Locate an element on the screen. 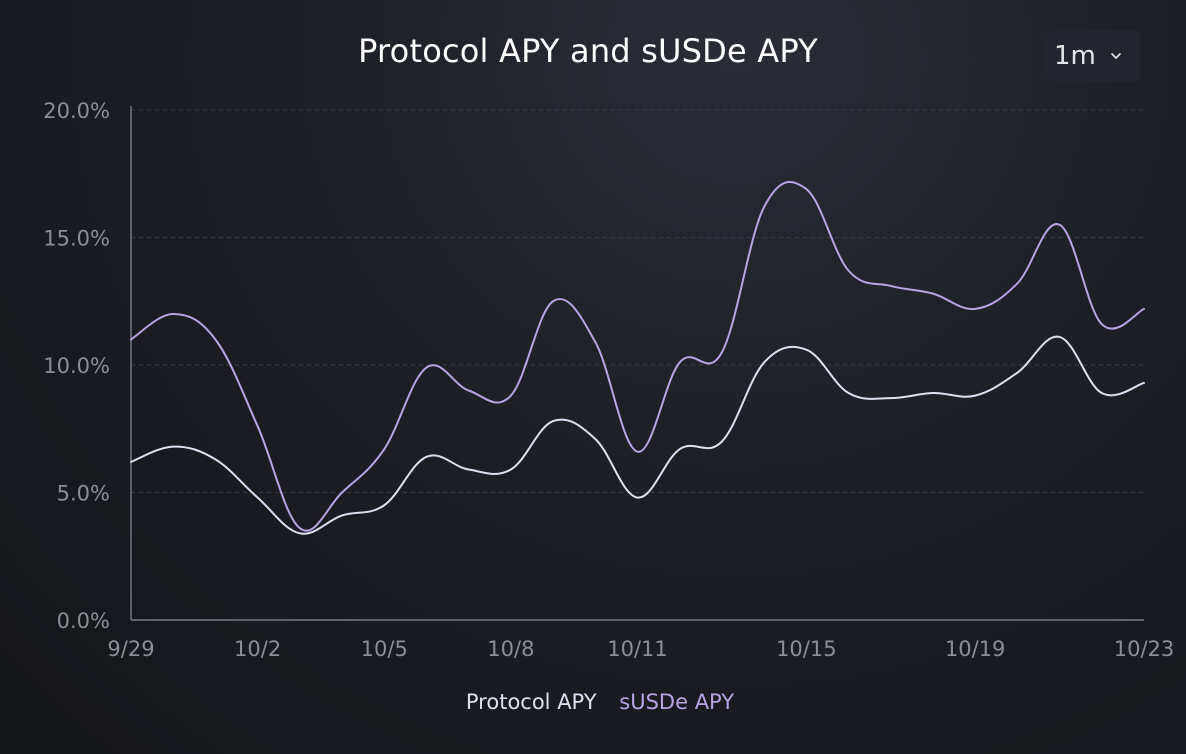  x-tick-label: 10/2 is located at coordinates (257, 649).